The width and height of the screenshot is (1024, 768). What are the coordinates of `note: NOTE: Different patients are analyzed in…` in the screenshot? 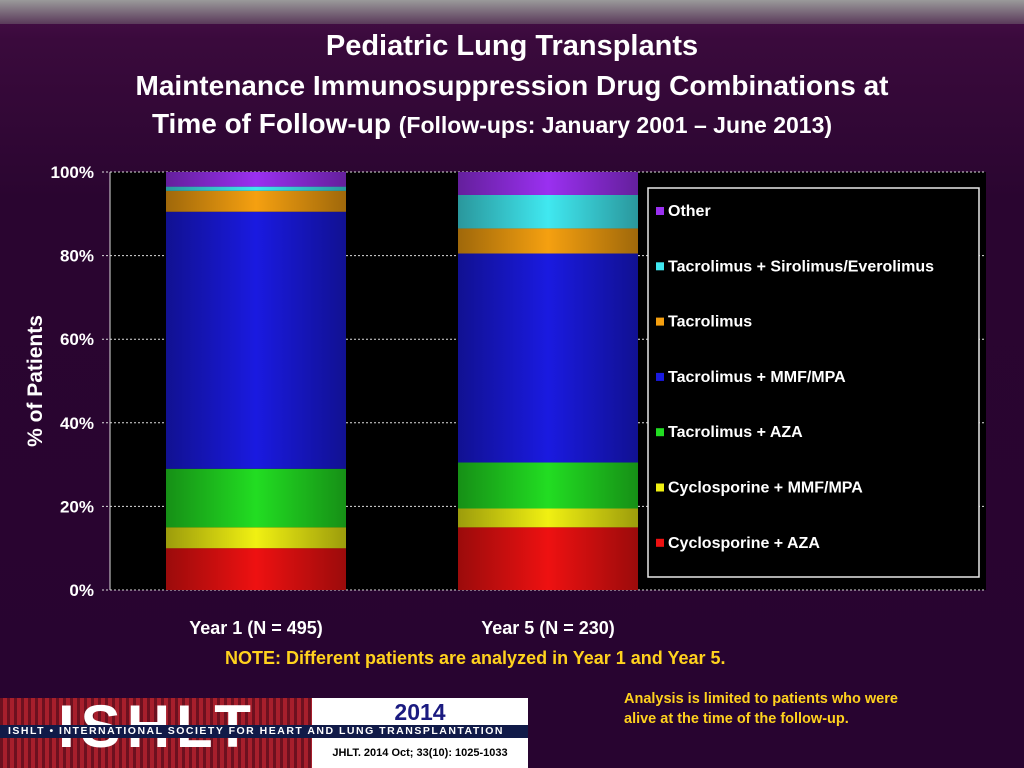 It's located at (475, 658).